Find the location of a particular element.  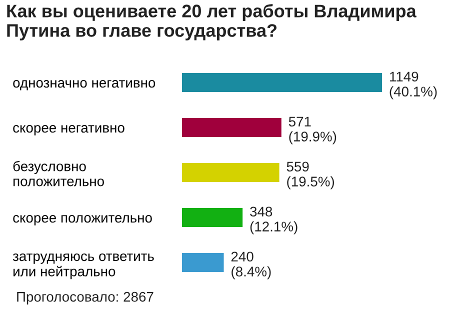

data-label: 240 (8.4%) is located at coordinates (251, 266).